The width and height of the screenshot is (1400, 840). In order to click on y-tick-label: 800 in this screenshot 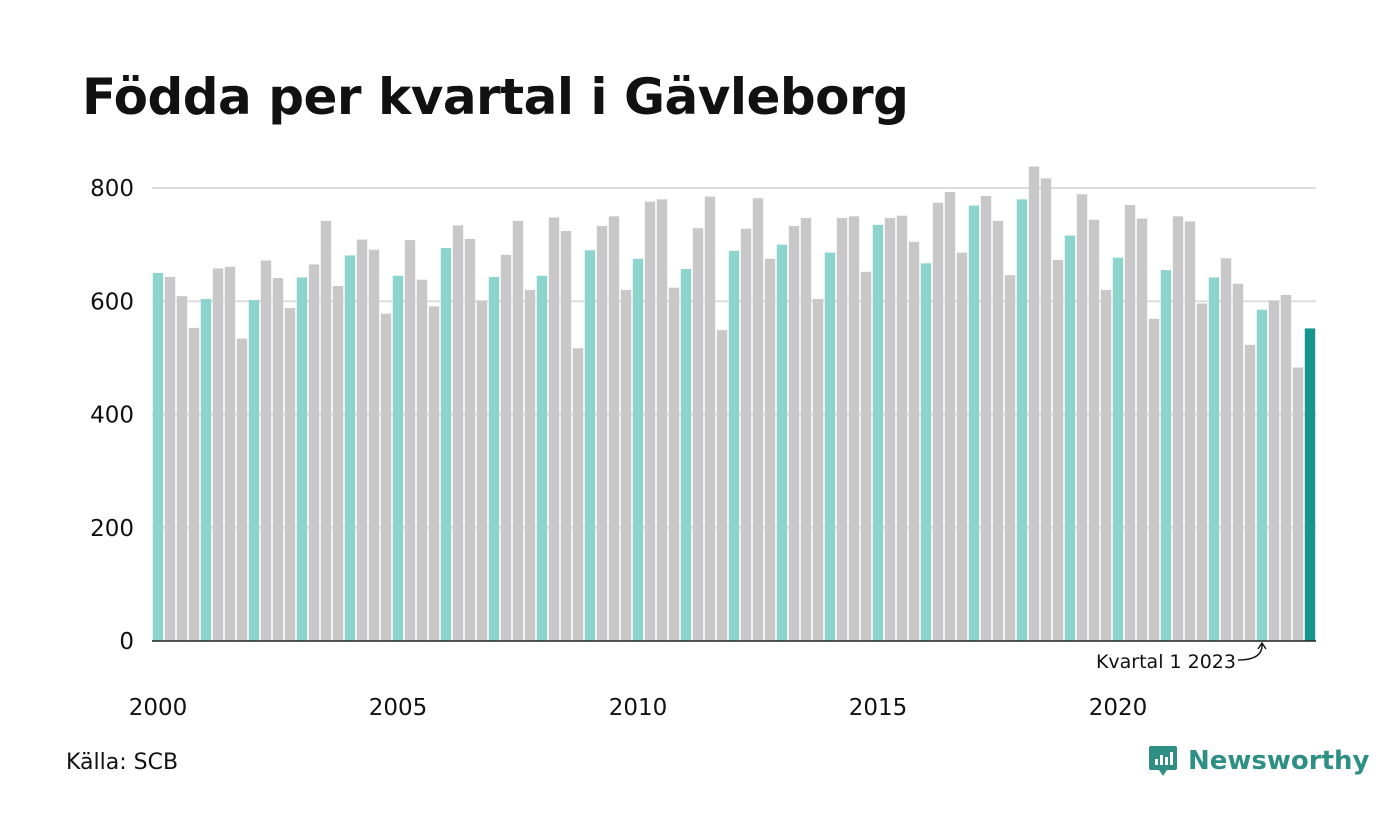, I will do `click(112, 189)`.